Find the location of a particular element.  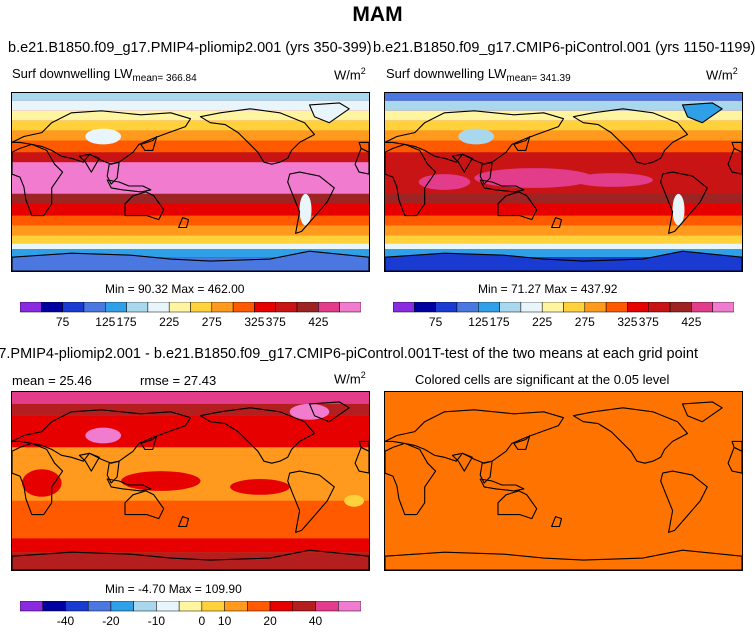

band-arctic-core is located at coordinates (563, 97).